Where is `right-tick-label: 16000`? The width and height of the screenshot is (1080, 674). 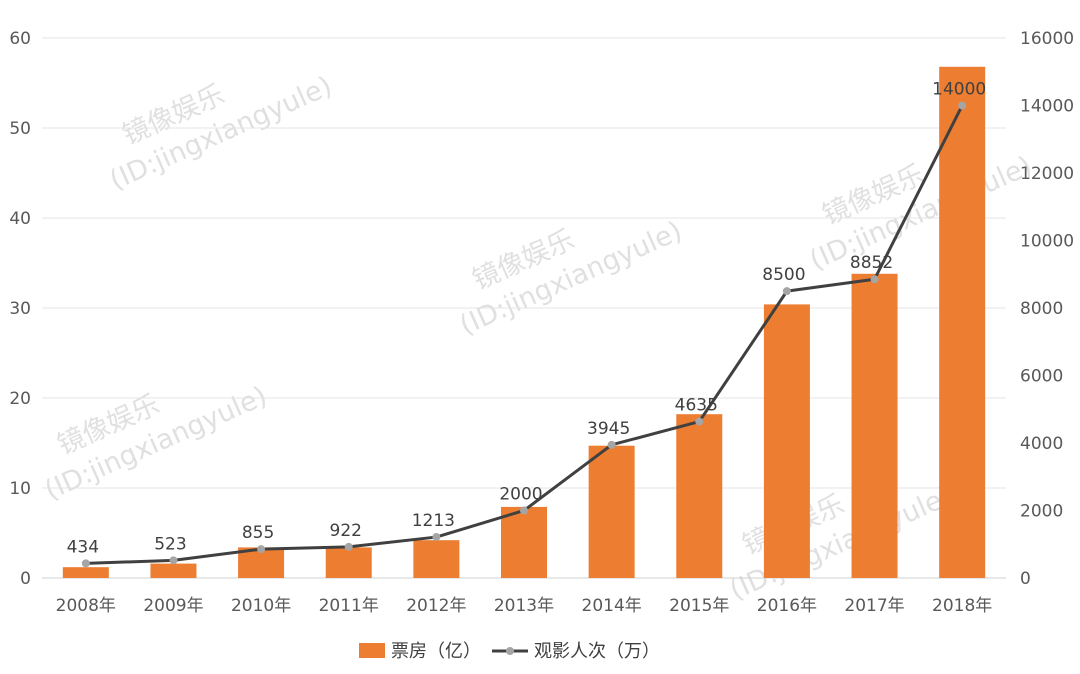
right-tick-label: 16000 is located at coordinates (1047, 39).